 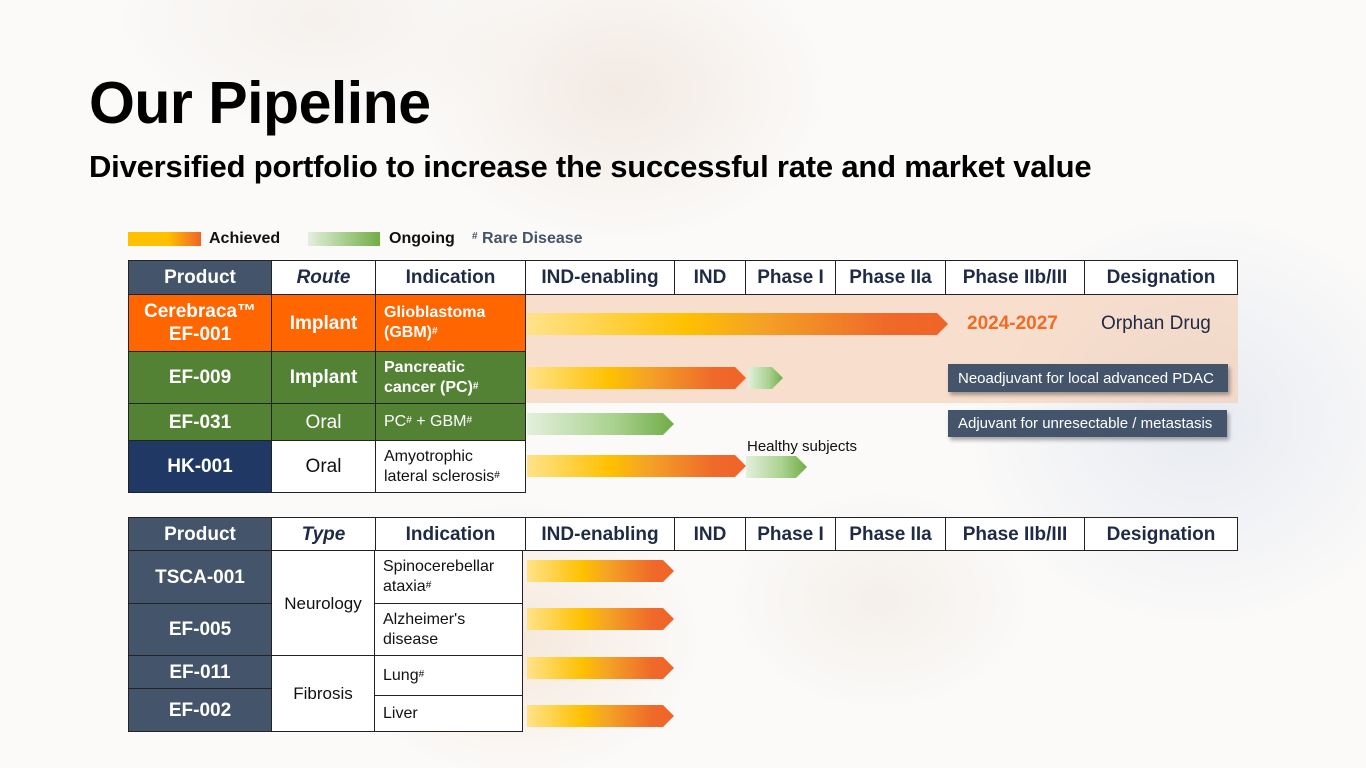 I want to click on legend-rare-disease: # Rare Disease, so click(x=527, y=239).